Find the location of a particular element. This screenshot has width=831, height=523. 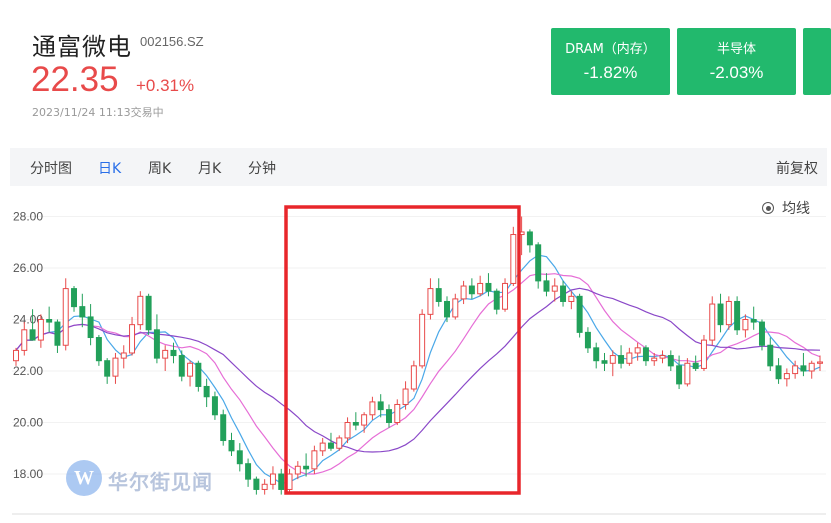

sector-card-partial is located at coordinates (817, 61).